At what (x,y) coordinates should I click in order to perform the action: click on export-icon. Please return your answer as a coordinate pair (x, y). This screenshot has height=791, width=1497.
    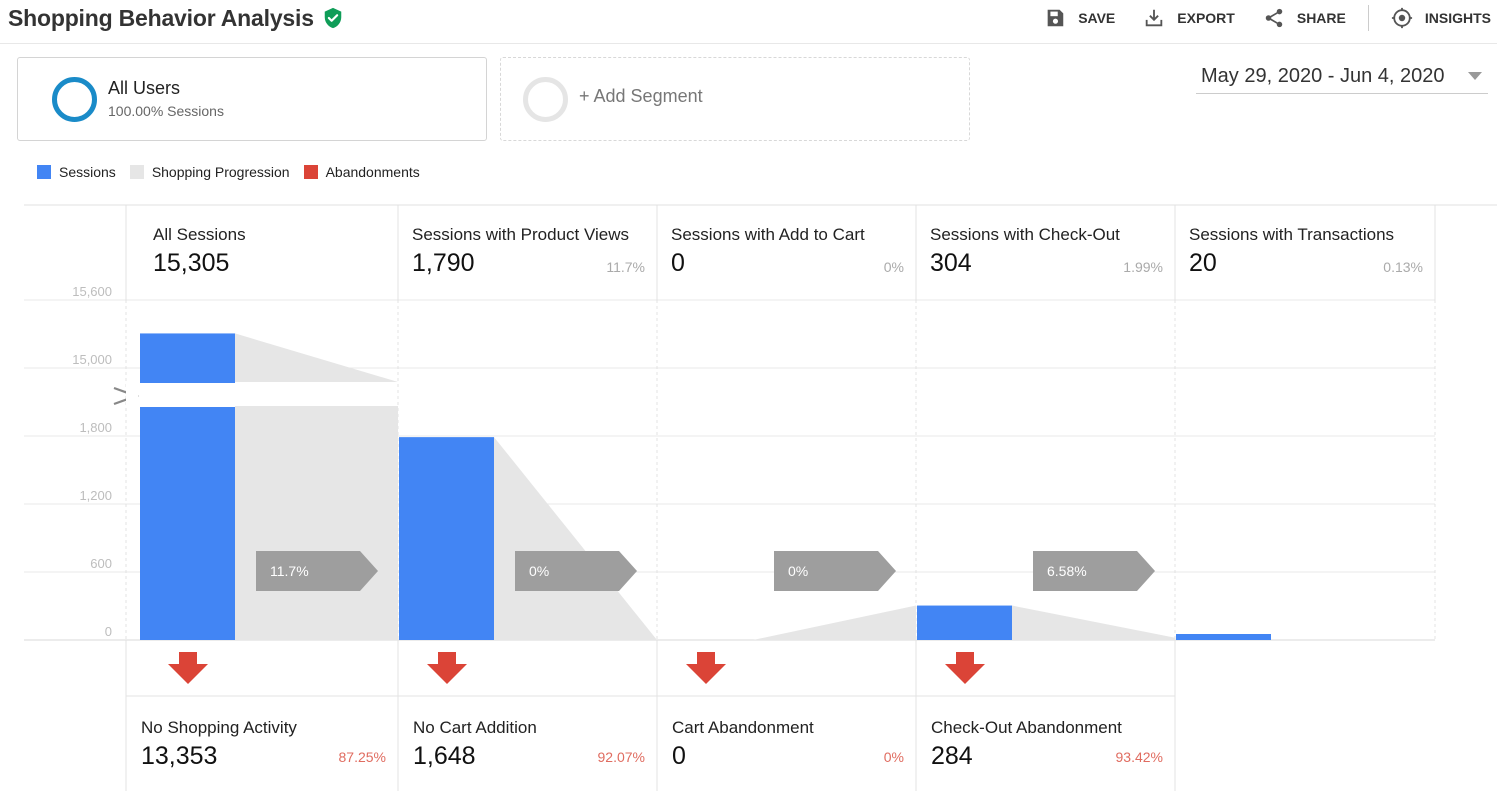
    Looking at the image, I should click on (1154, 18).